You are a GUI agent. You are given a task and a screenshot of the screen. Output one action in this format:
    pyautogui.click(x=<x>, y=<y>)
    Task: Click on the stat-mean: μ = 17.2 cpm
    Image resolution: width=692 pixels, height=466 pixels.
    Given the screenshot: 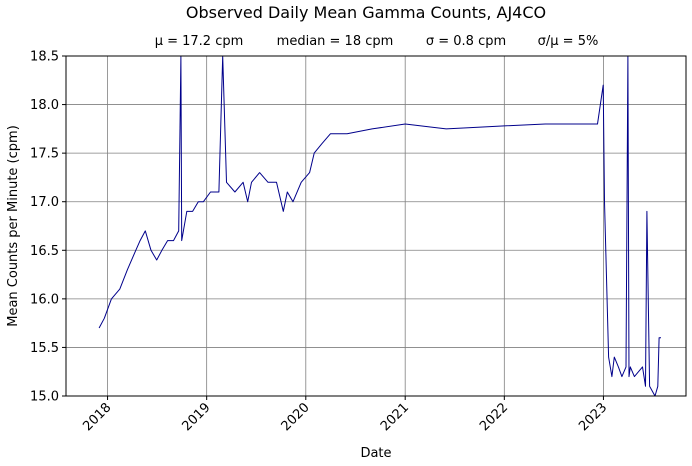 What is the action you would take?
    pyautogui.click(x=199, y=41)
    